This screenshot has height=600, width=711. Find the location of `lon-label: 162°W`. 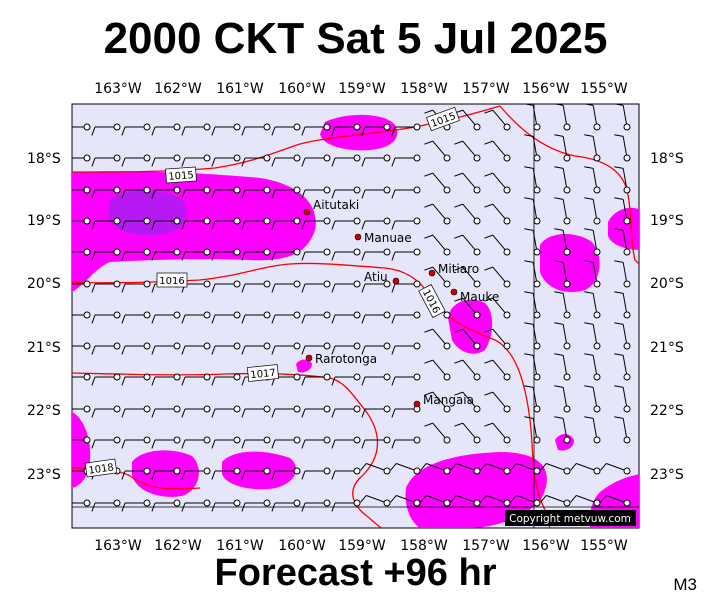

lon-label: 162°W is located at coordinates (178, 89).